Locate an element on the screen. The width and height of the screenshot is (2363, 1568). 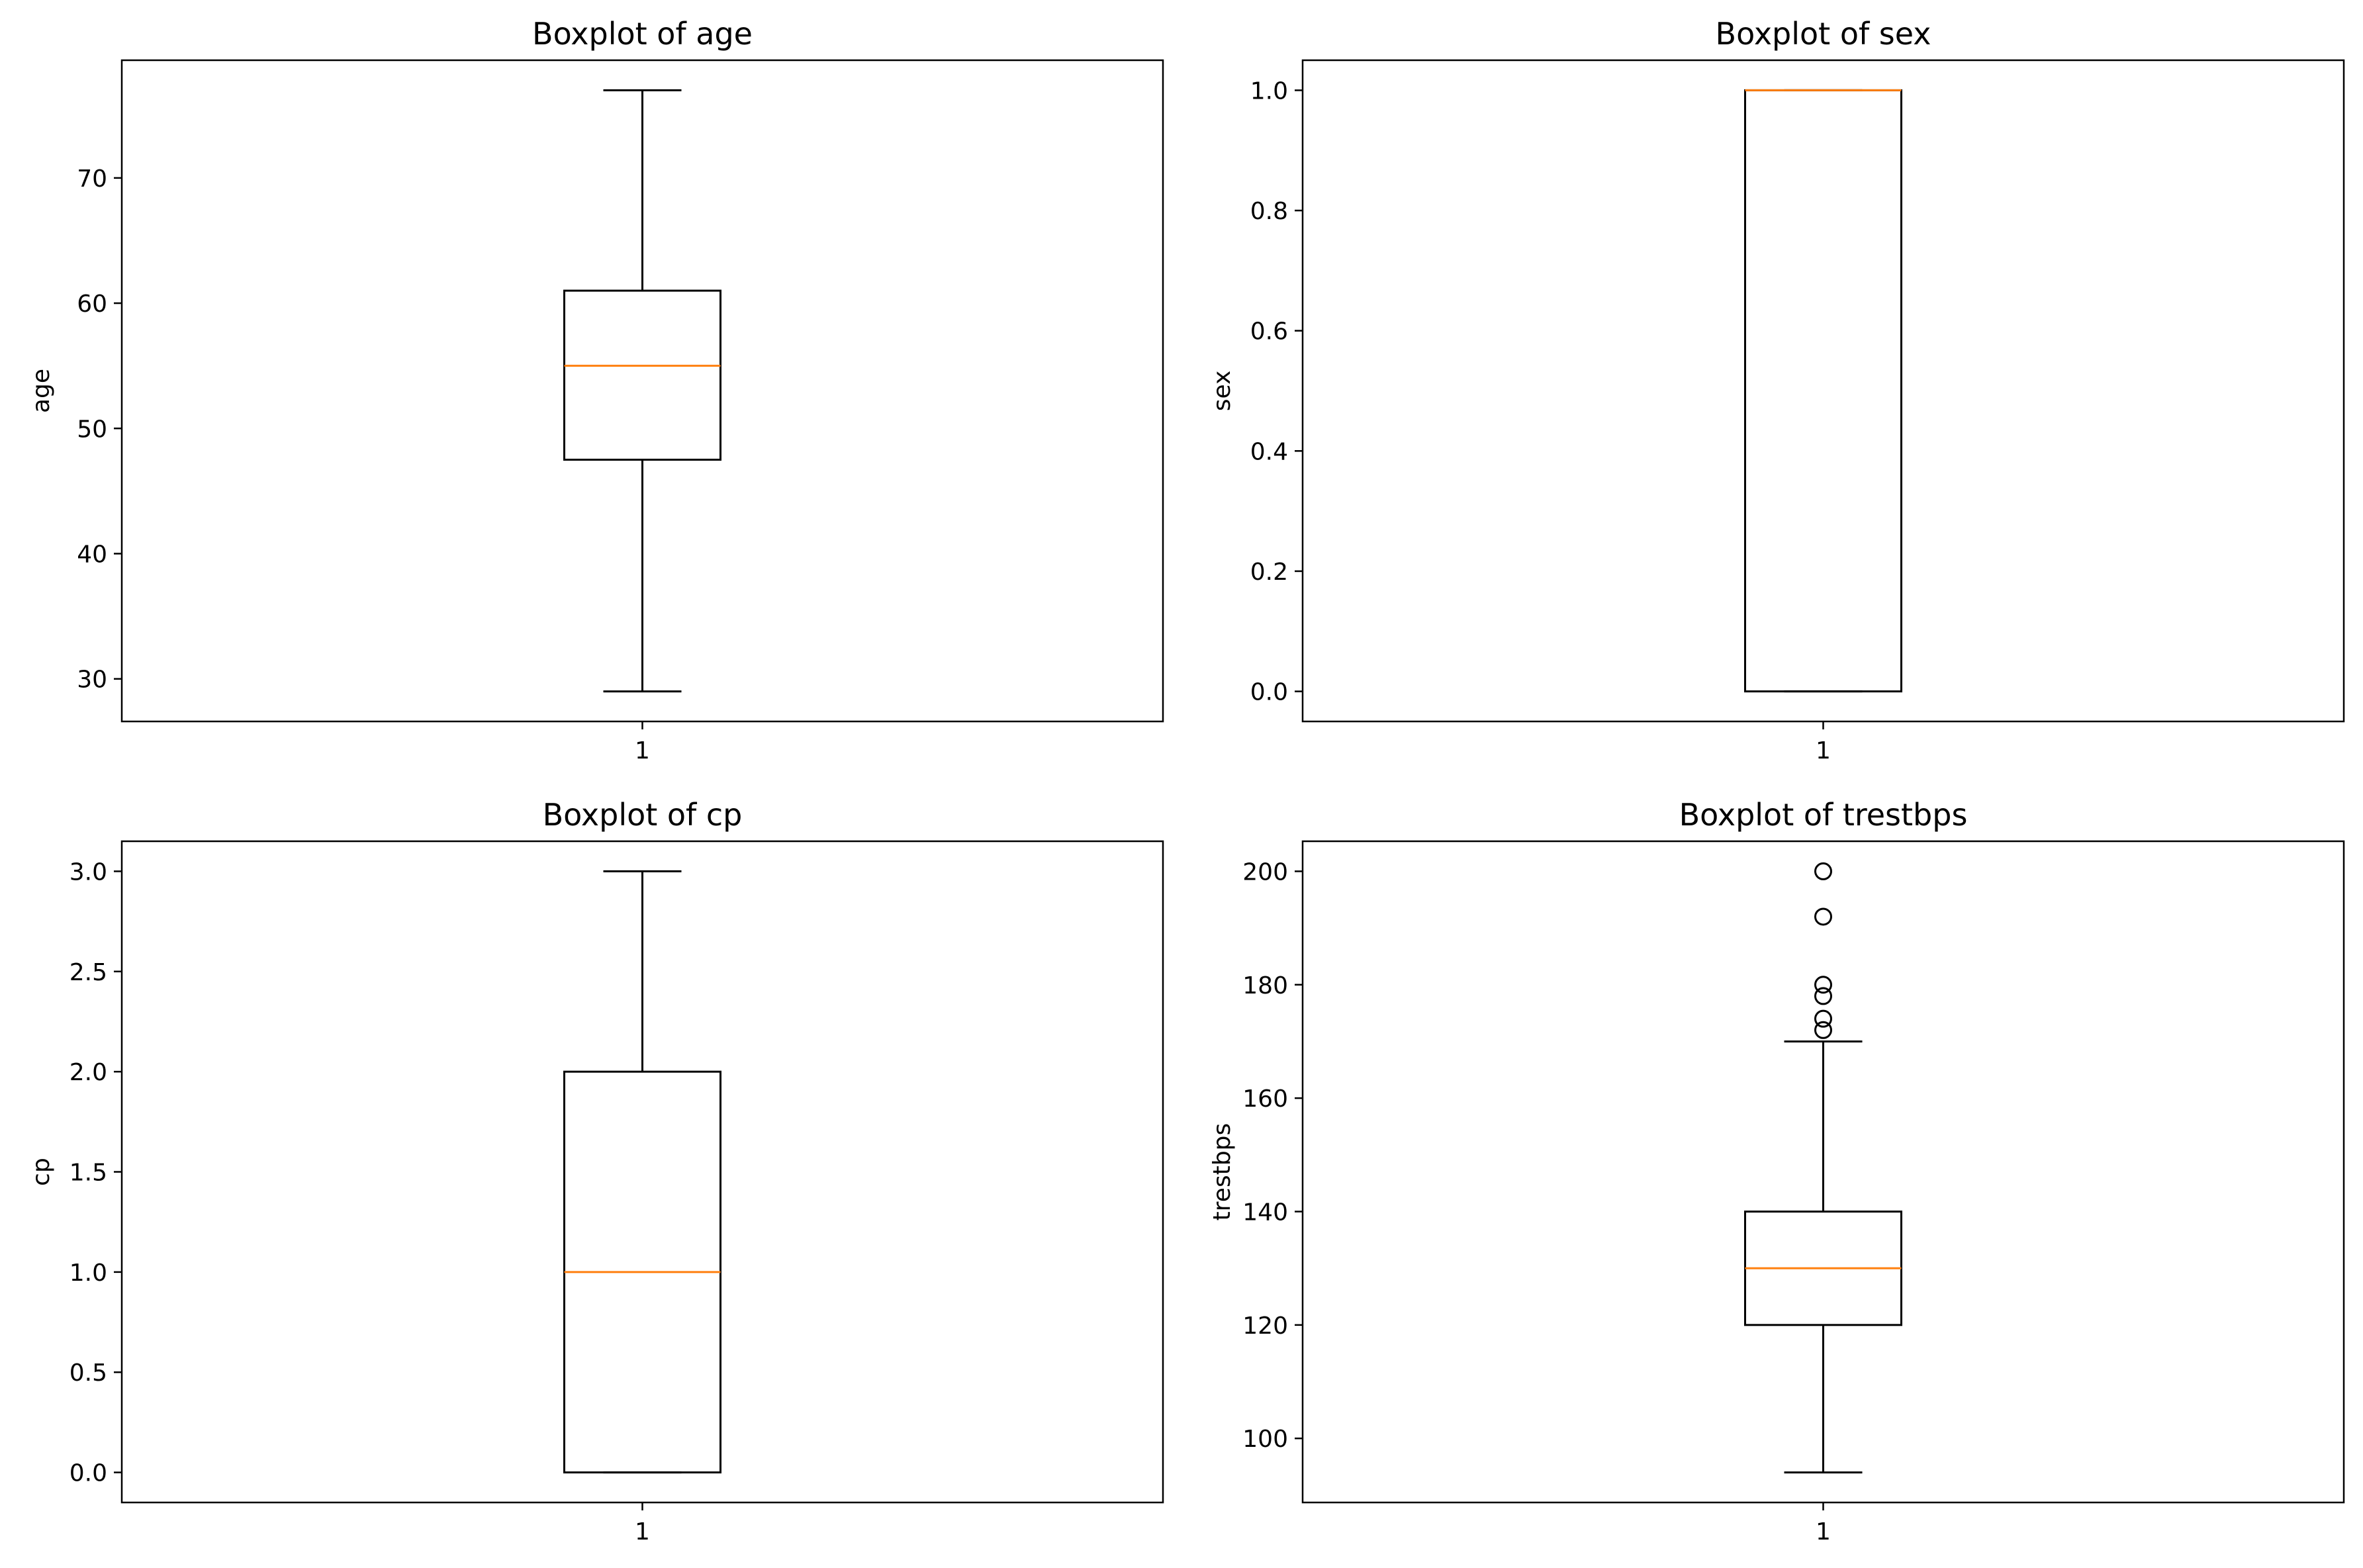
chart-title: Boxplot of age is located at coordinates (642, 34).